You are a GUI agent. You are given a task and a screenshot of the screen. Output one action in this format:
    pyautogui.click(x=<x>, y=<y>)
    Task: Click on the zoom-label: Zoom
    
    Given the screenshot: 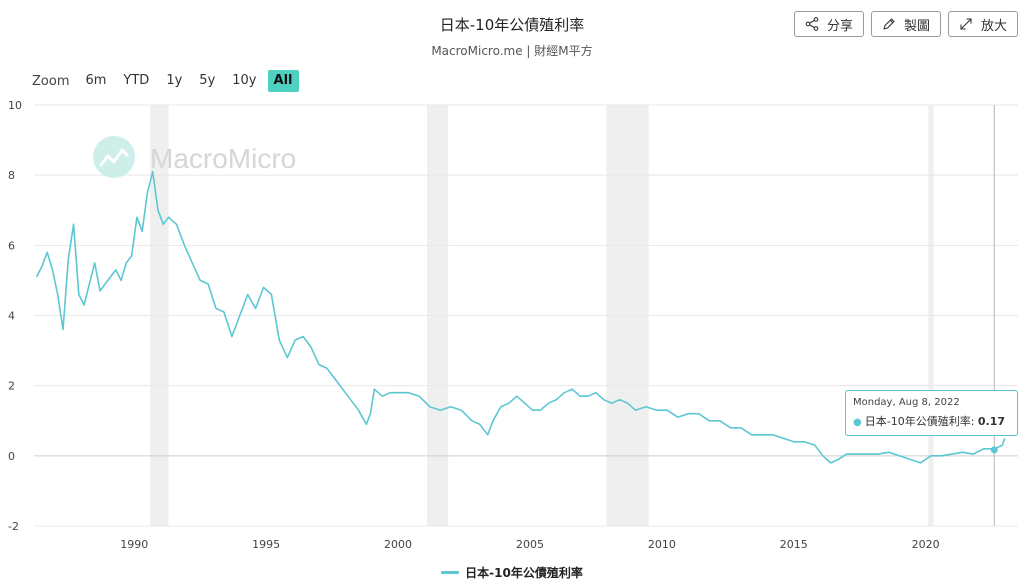 What is the action you would take?
    pyautogui.click(x=51, y=81)
    